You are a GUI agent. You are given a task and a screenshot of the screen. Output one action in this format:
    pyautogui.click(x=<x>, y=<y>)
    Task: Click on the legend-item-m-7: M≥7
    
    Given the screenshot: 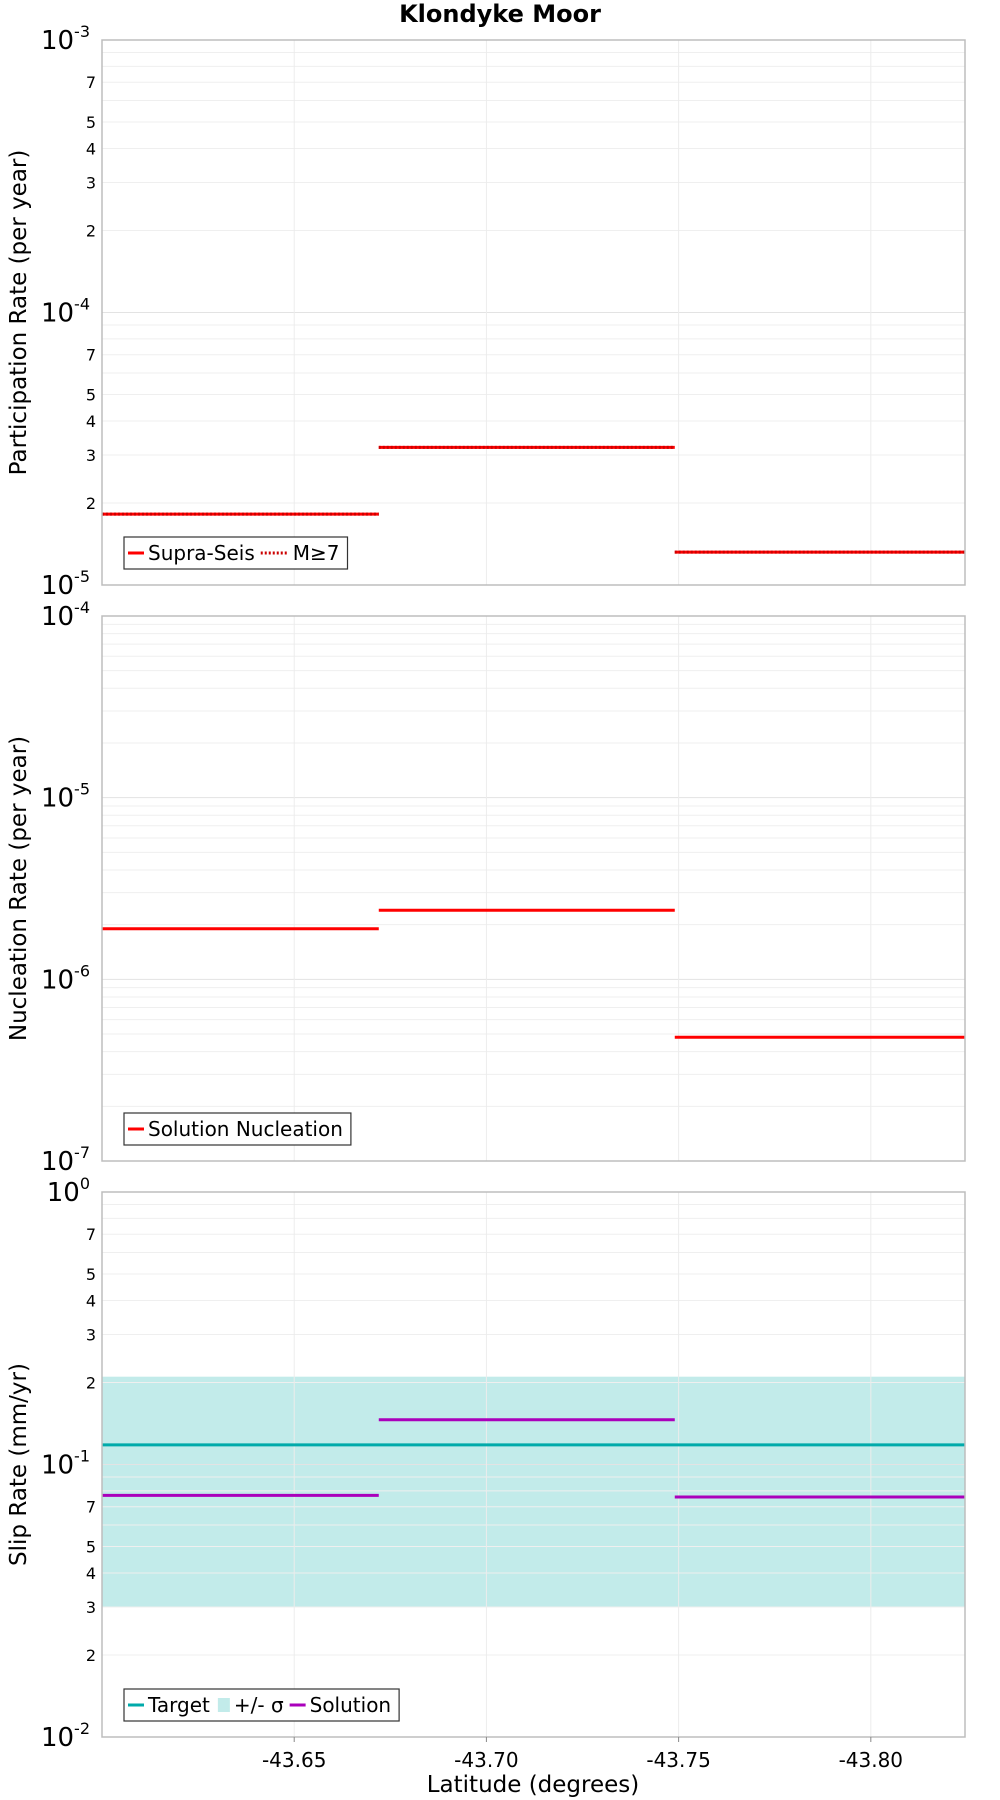 What is the action you would take?
    pyautogui.click(x=300, y=553)
    